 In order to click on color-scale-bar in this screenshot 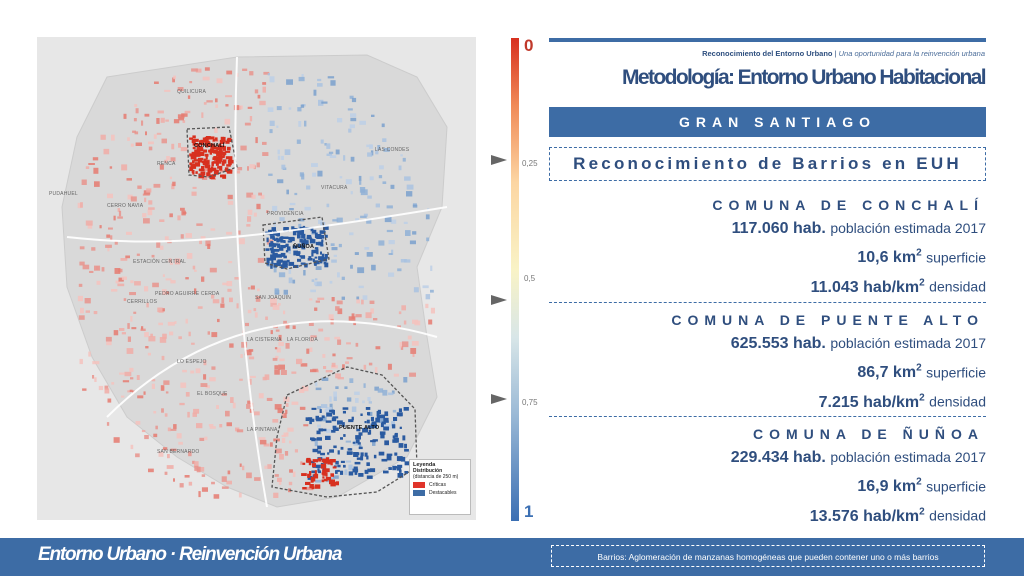, I will do `click(515, 279)`.